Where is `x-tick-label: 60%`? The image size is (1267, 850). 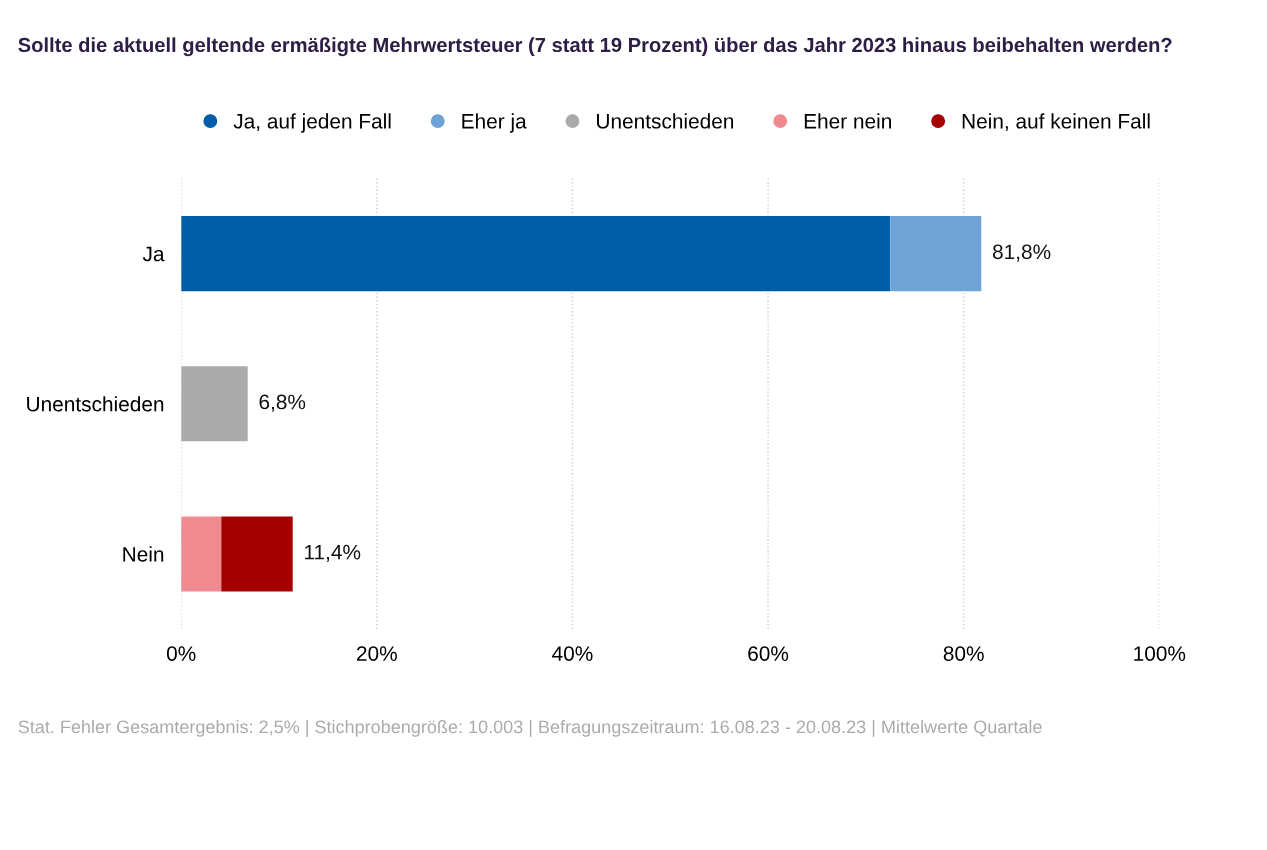 x-tick-label: 60% is located at coordinates (768, 653).